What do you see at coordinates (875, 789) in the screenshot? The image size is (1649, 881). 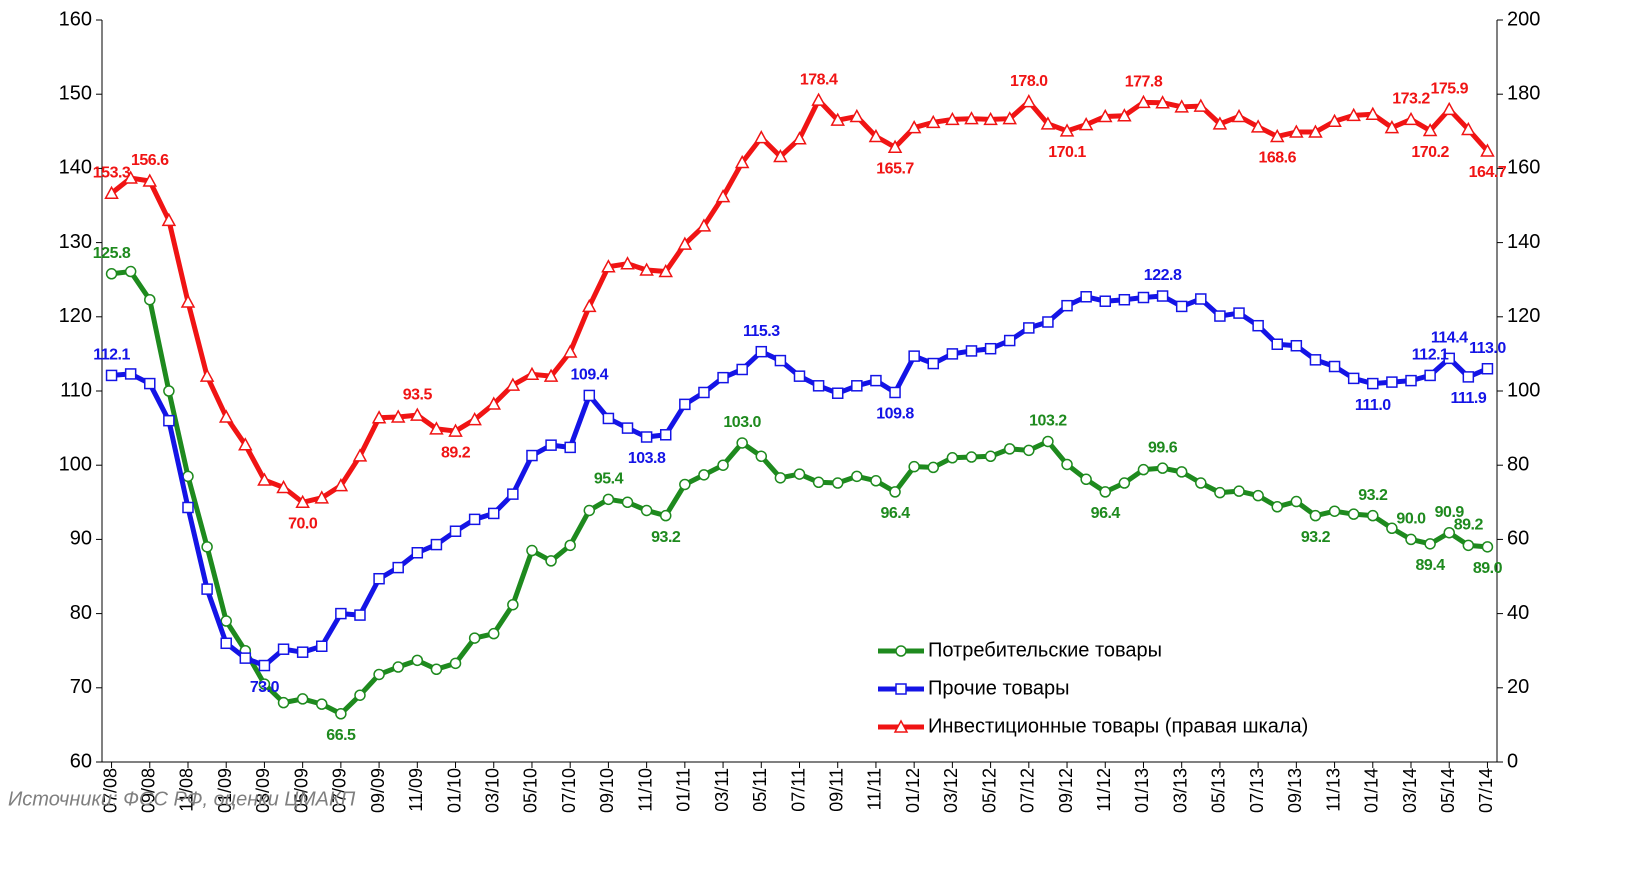 I see `x-tick-label: 11/11` at bounding box center [875, 789].